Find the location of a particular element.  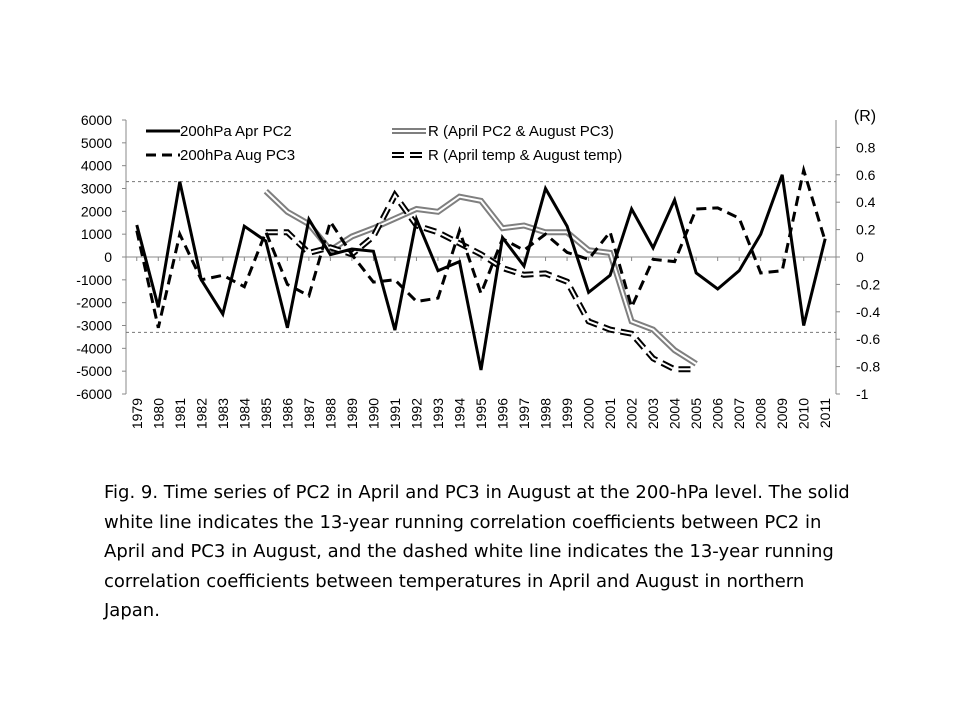

x-tick-label: 2000 is located at coordinates (589, 413).